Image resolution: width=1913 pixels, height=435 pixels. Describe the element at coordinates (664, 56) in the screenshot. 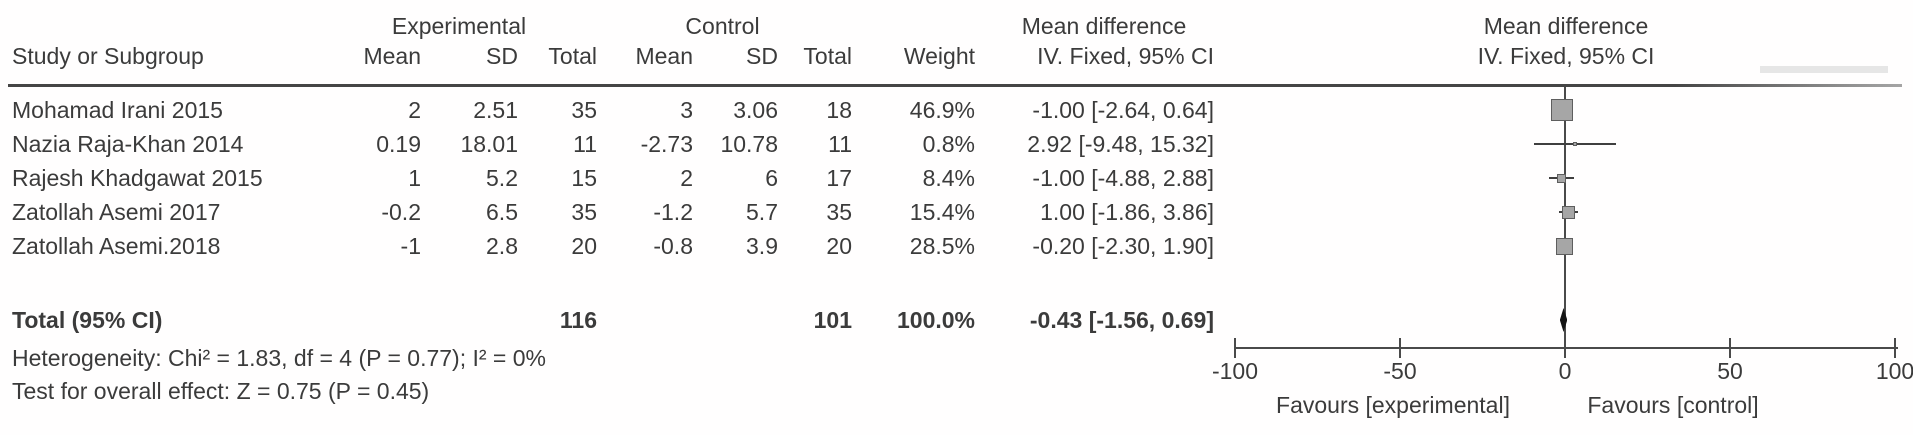

I see `header-ctrl-mean: Mean` at that location.